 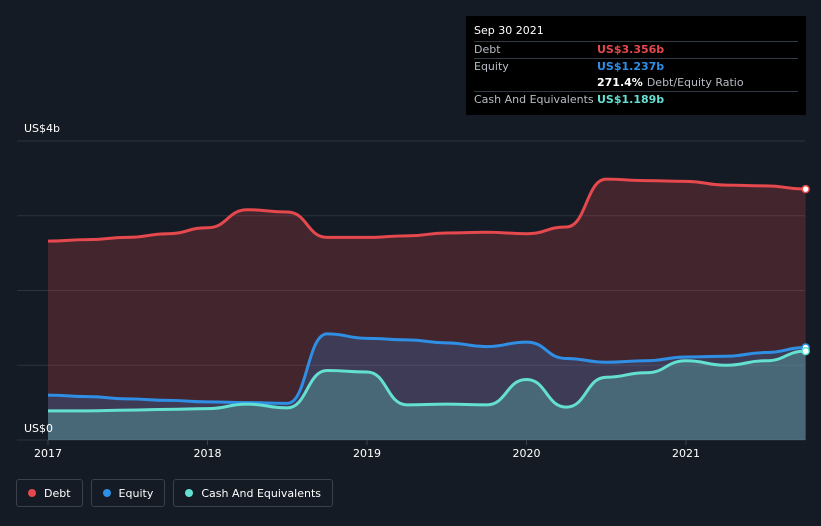 What do you see at coordinates (208, 453) in the screenshot?
I see `x-tick-label: 2018` at bounding box center [208, 453].